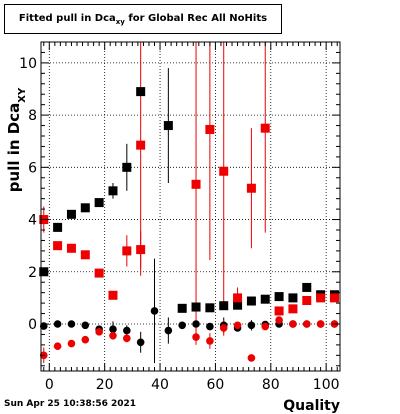 The width and height of the screenshot is (400, 414). What do you see at coordinates (32, 325) in the screenshot?
I see `y-tick-label: 0` at bounding box center [32, 325].